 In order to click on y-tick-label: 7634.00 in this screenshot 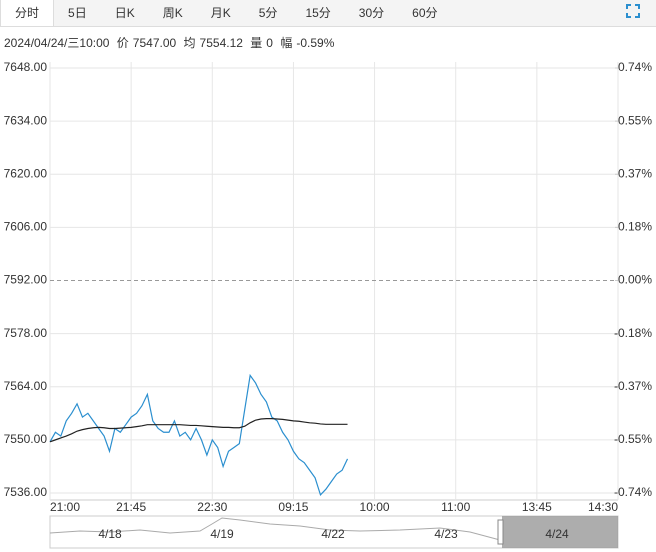, I will do `click(26, 120)`.